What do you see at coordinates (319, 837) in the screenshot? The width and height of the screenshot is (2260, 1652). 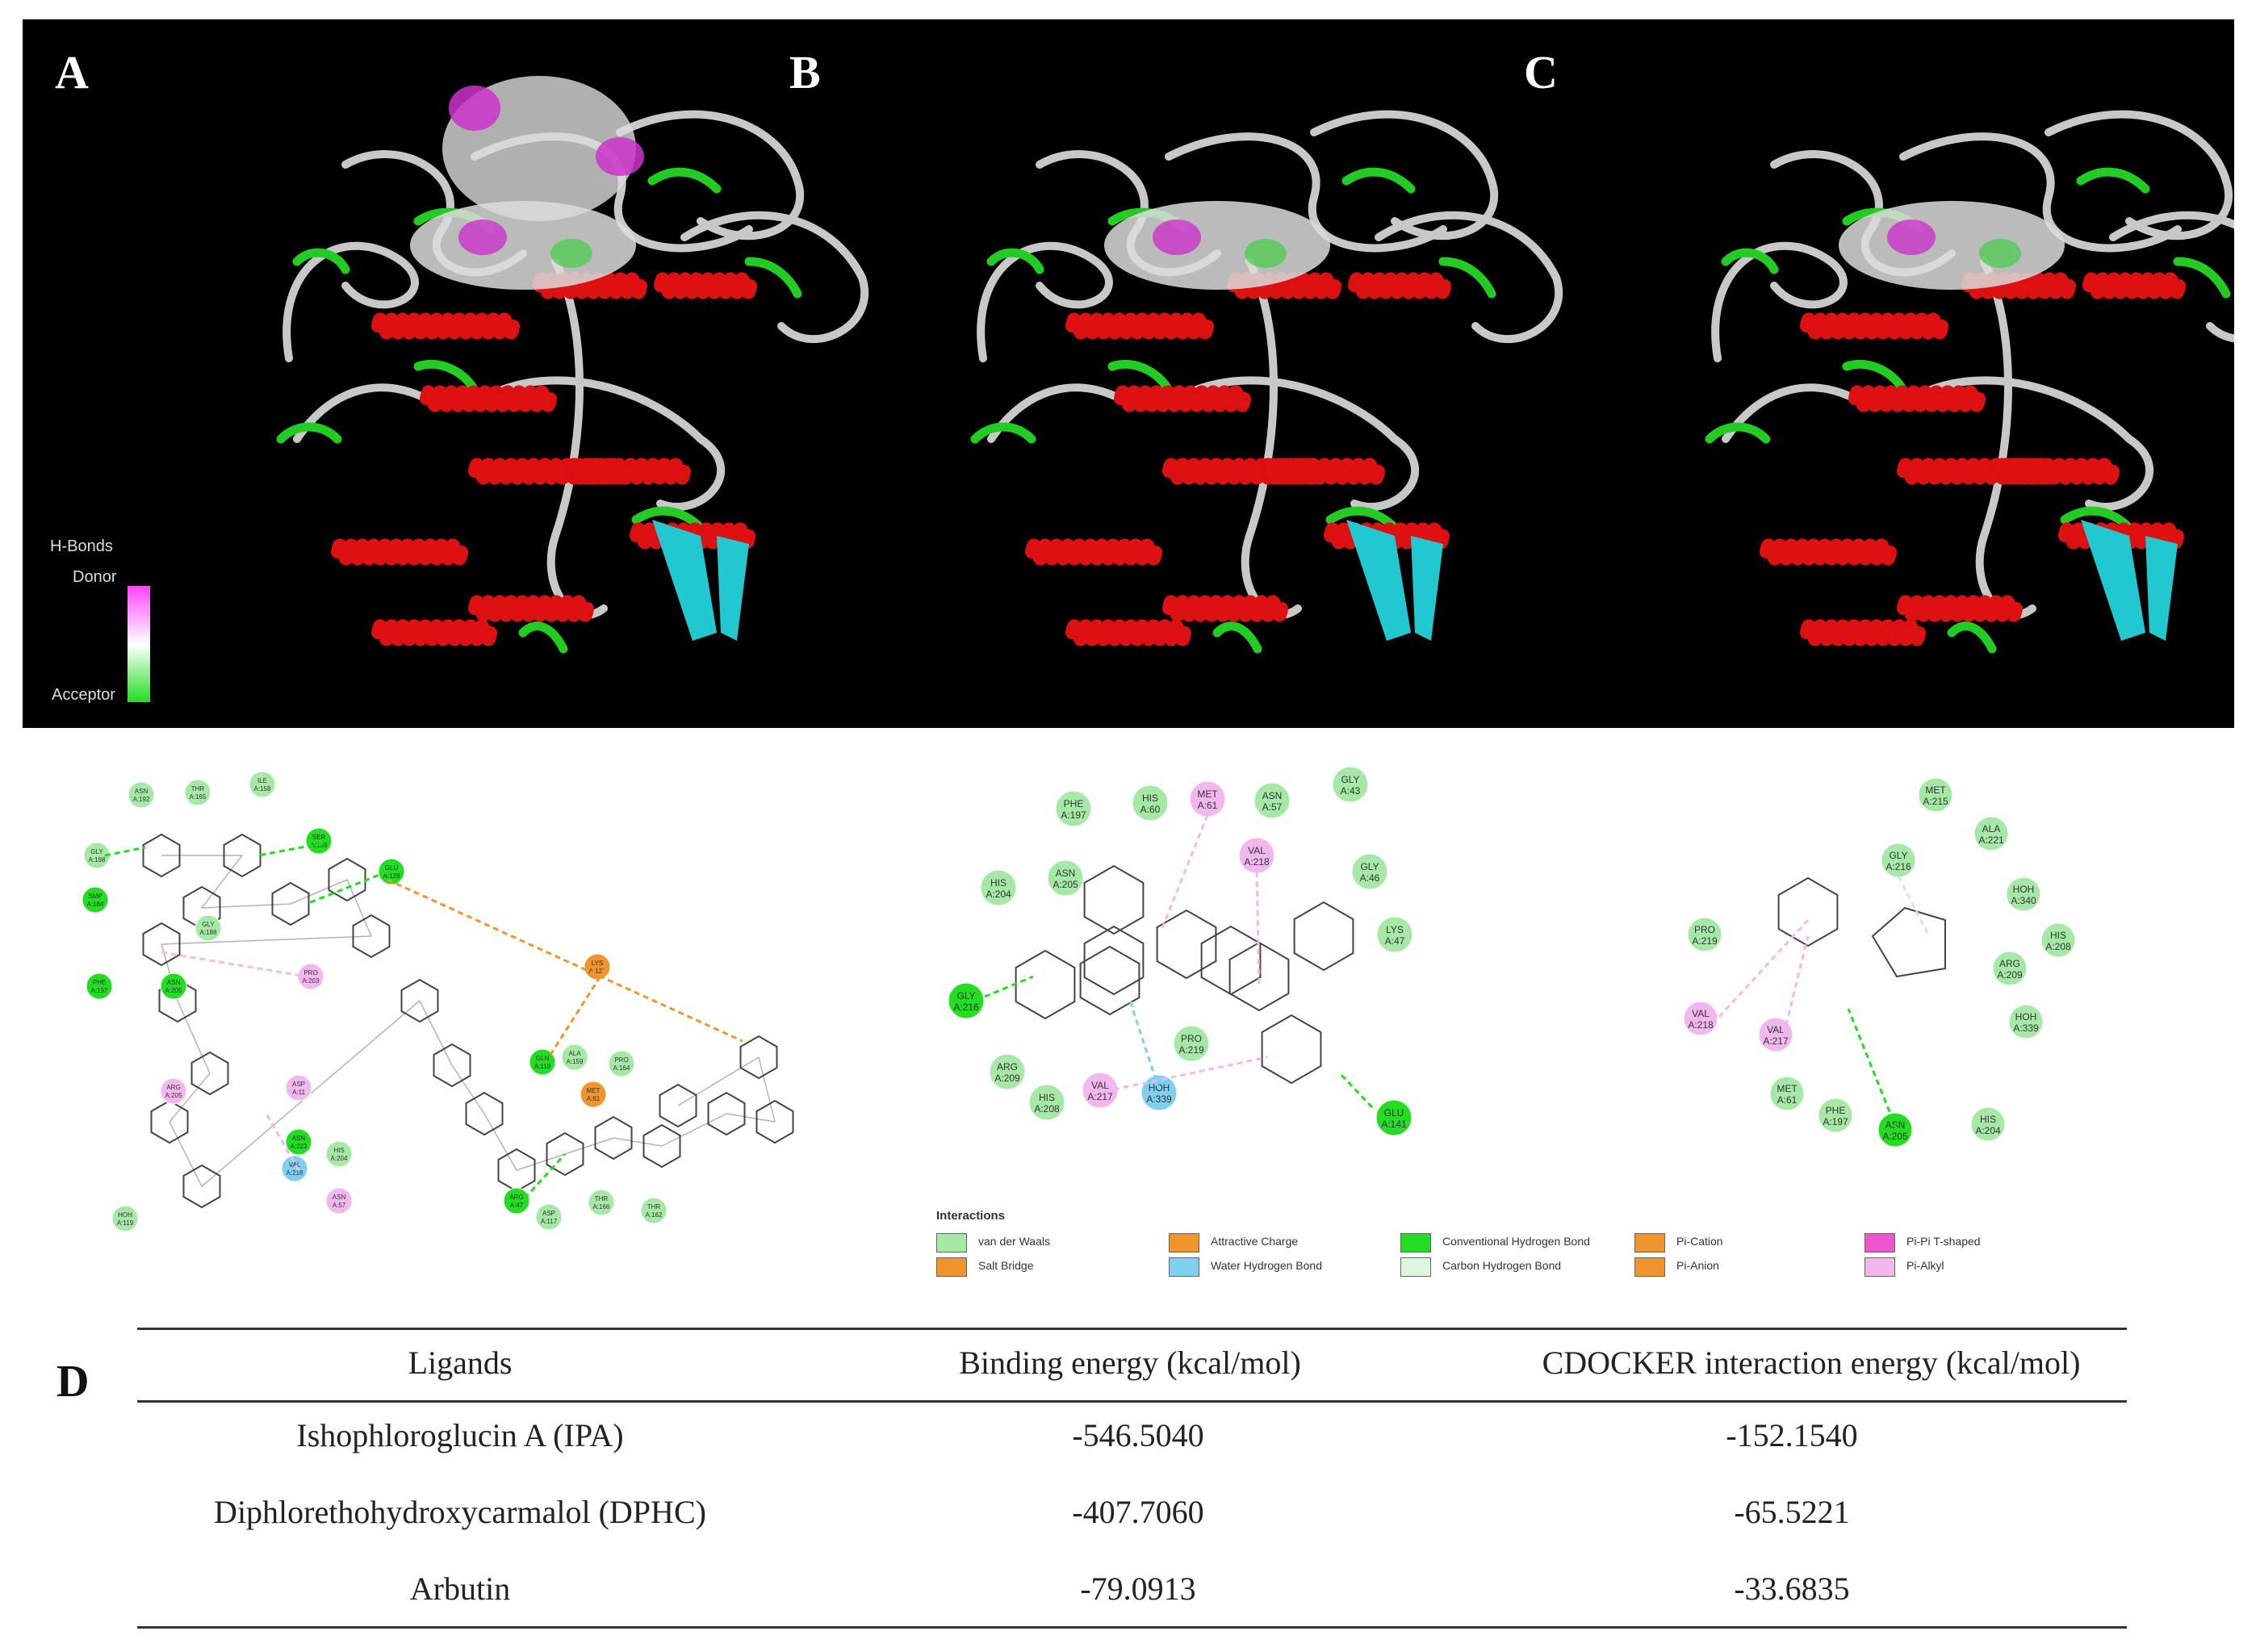 I see `residue-label: SER` at bounding box center [319, 837].